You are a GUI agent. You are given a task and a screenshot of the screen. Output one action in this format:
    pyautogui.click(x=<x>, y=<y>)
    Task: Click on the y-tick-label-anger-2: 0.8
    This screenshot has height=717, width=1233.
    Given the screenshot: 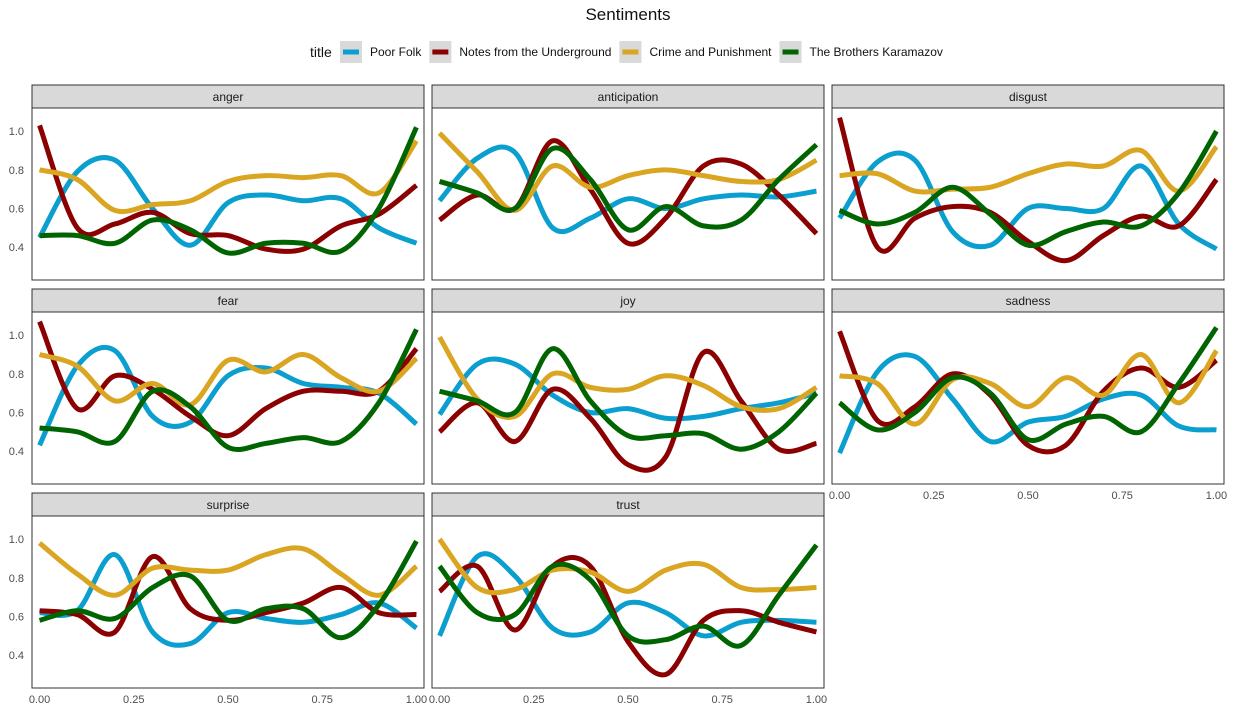 What is the action you would take?
    pyautogui.click(x=16, y=171)
    